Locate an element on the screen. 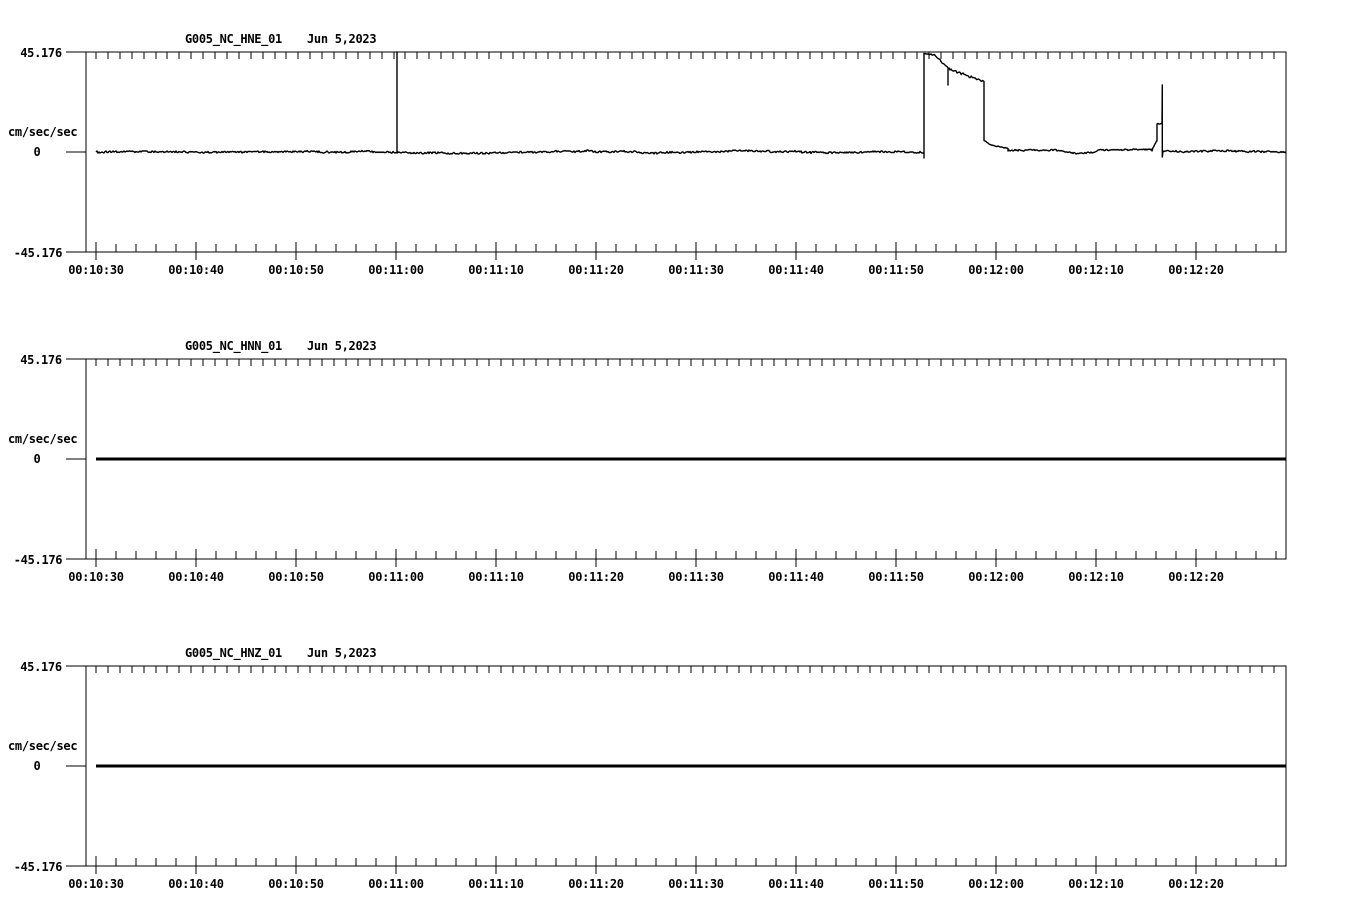 This screenshot has width=1358, height=924. panel-title-station: G005_NC_HNE_01 is located at coordinates (233, 39).